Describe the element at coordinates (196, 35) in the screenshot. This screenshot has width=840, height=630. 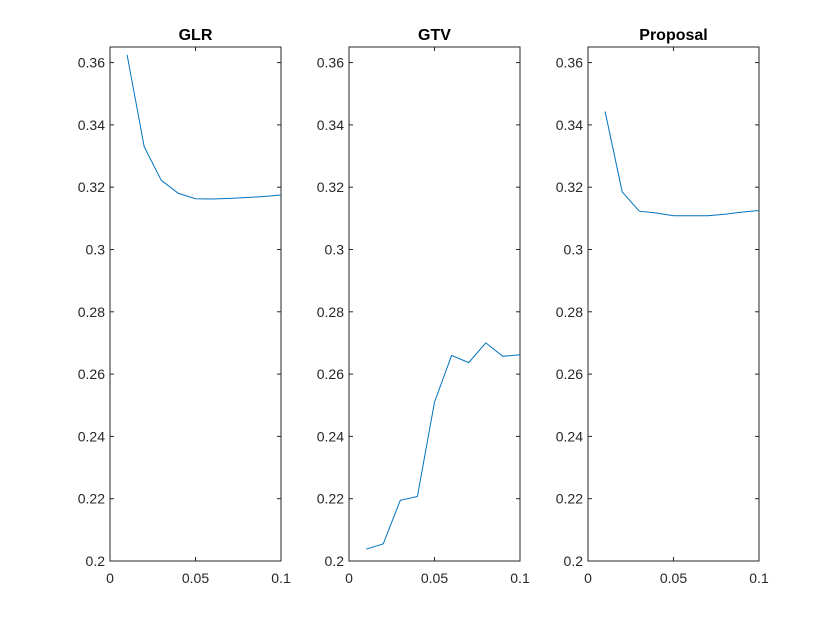
I see `chart-title: GLR` at that location.